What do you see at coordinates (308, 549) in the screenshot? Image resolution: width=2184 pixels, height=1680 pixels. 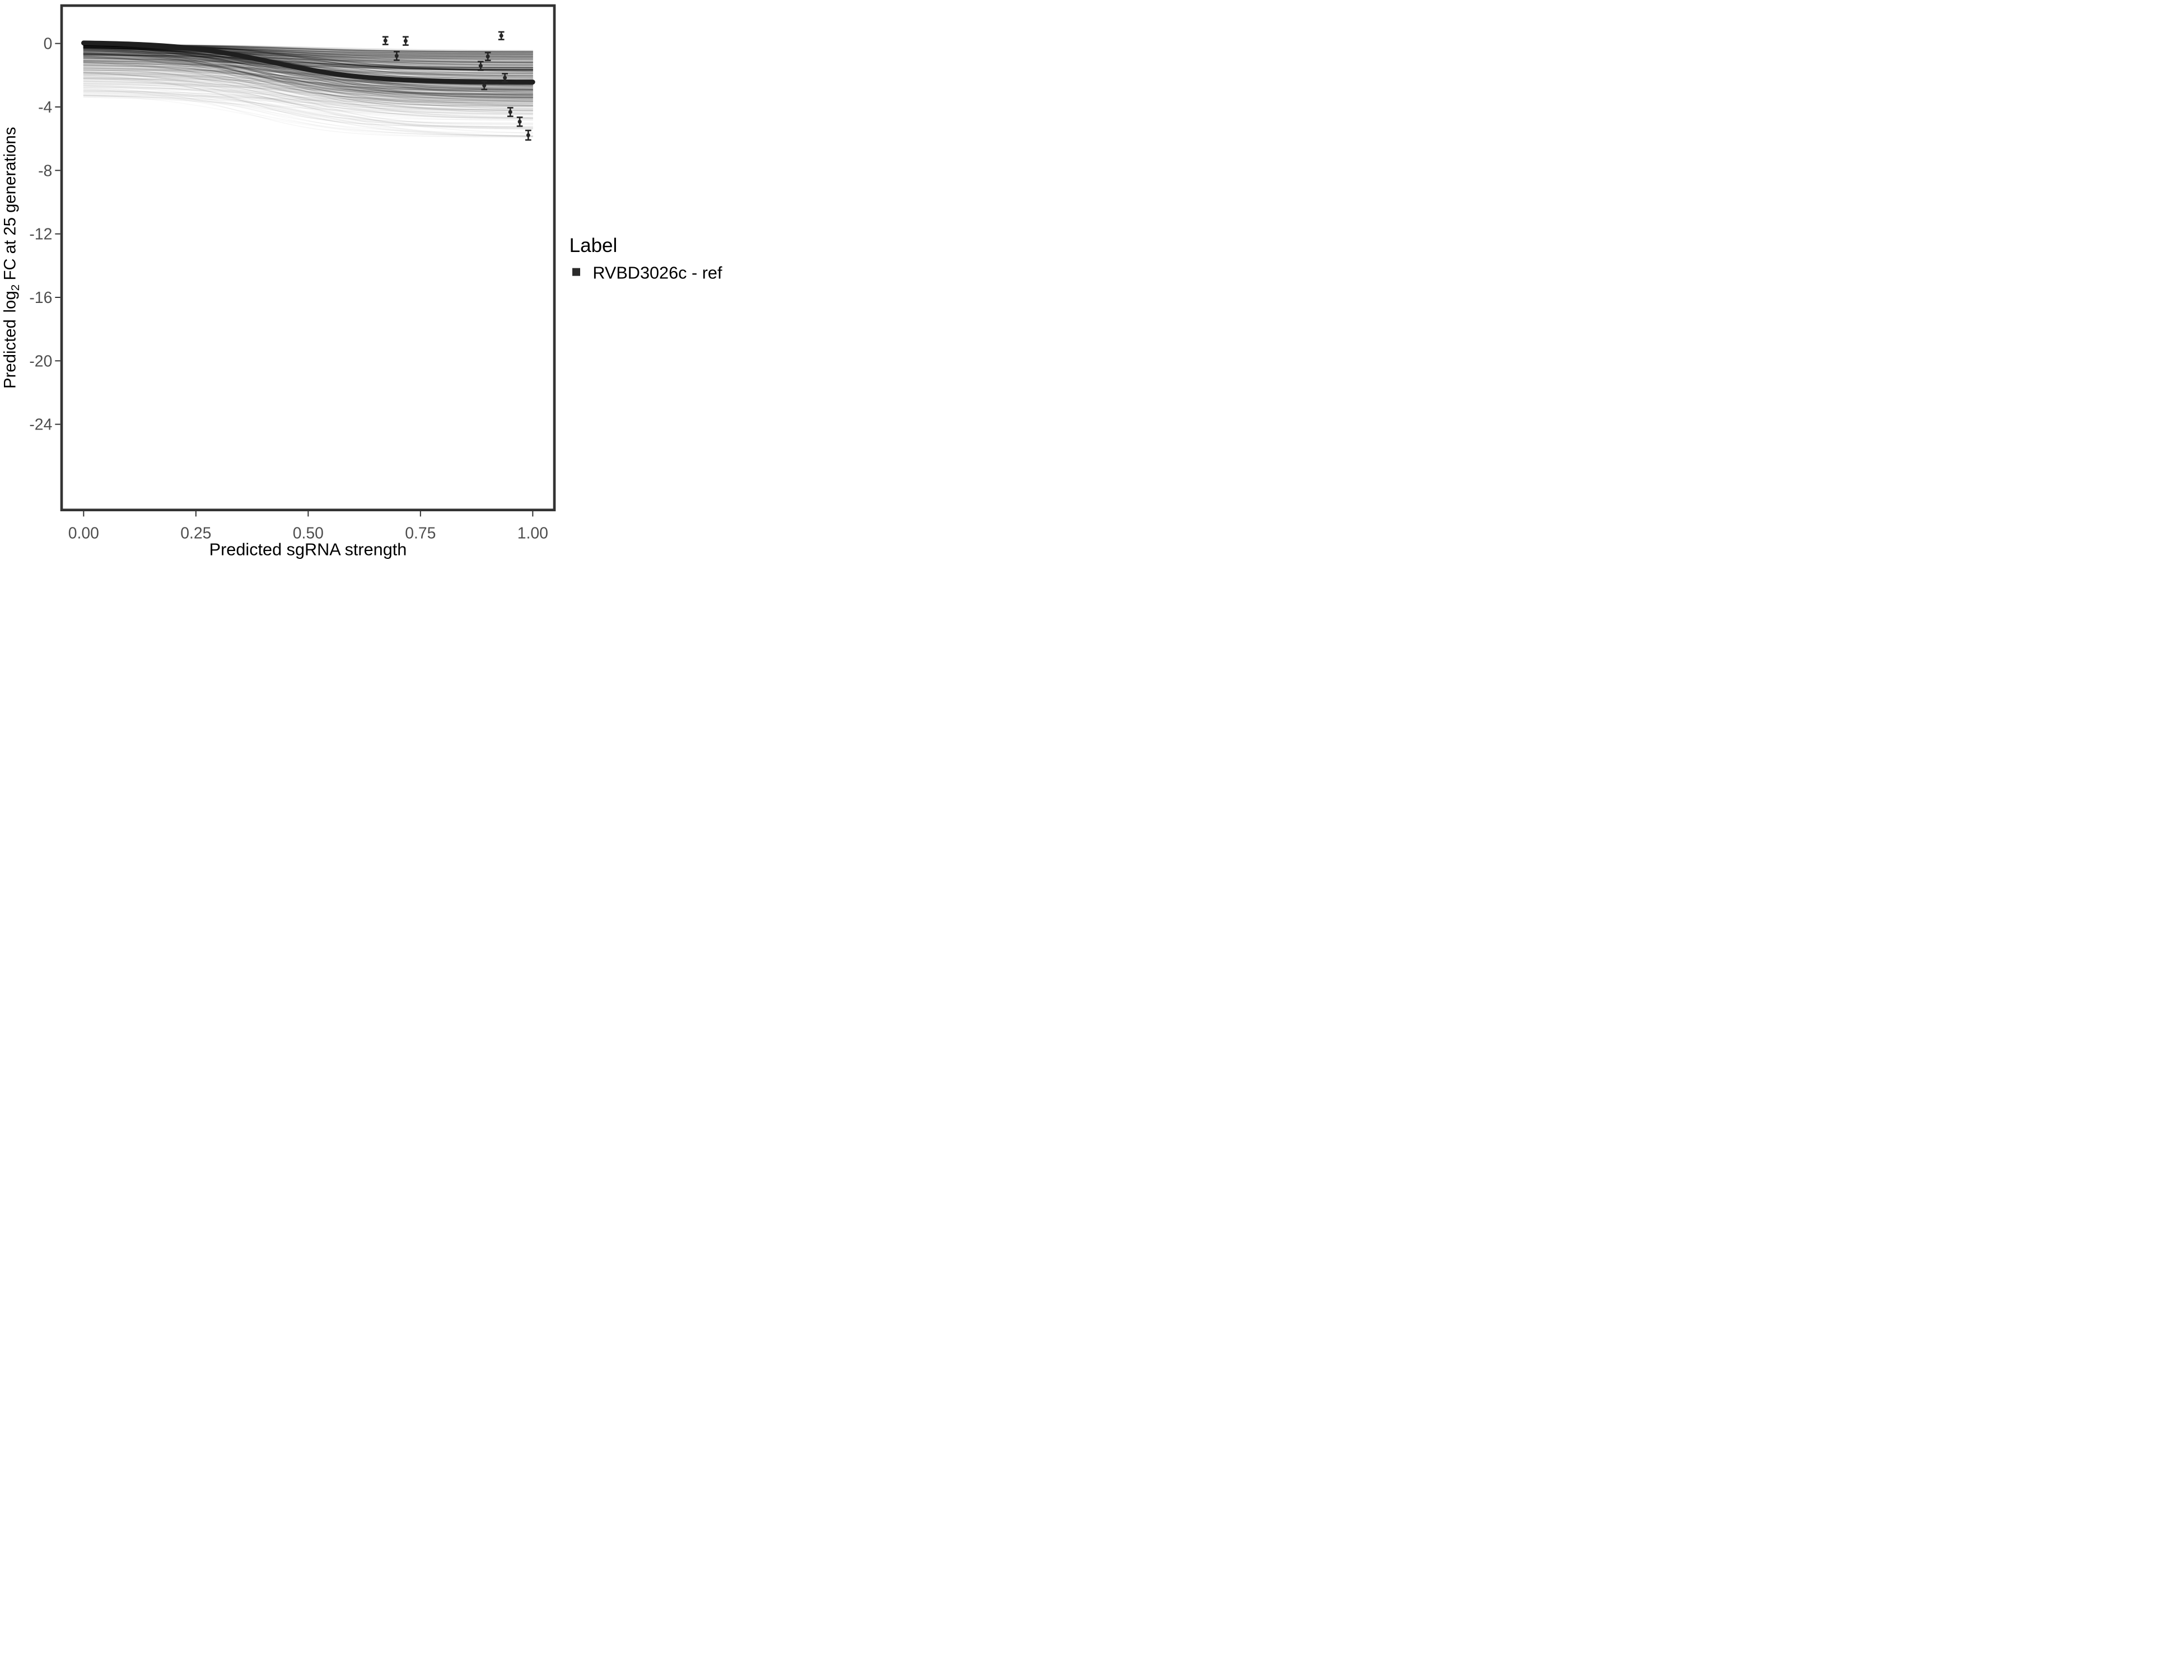 I see `x-axis-title: Predicted sgRNA strength` at bounding box center [308, 549].